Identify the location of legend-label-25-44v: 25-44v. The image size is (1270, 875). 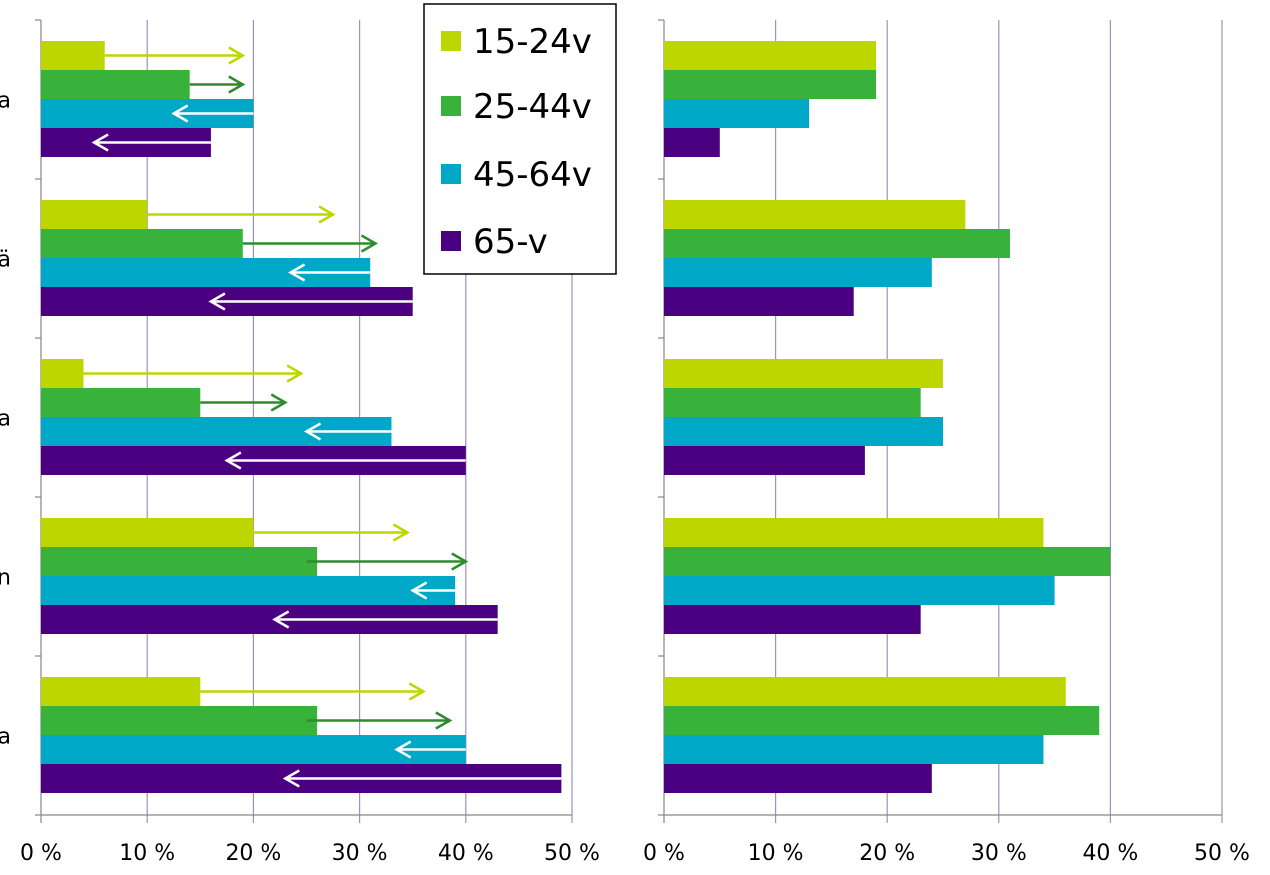
(532, 107).